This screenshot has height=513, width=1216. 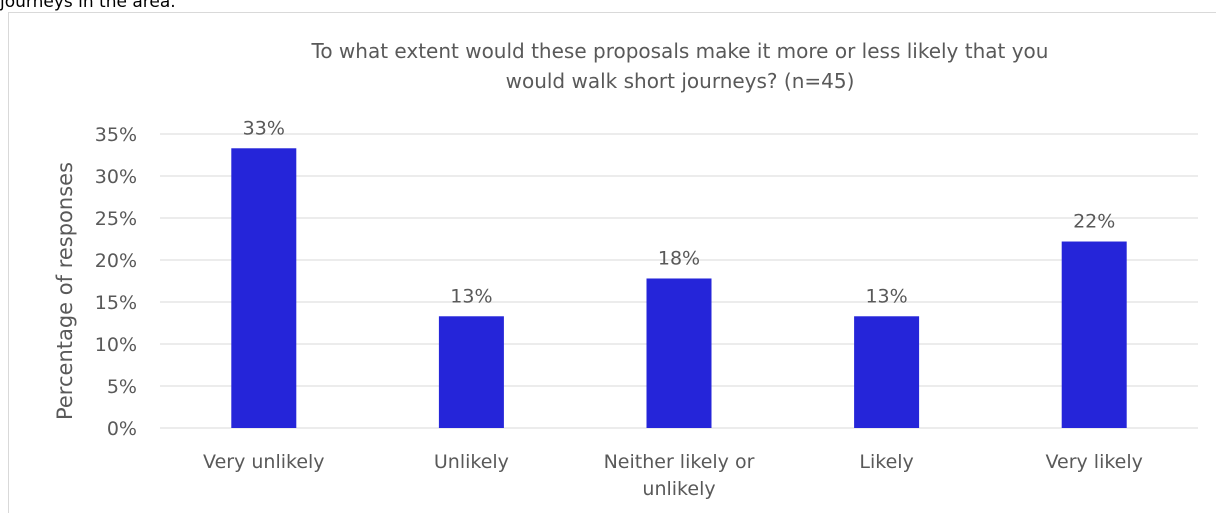 What do you see at coordinates (264, 128) in the screenshot?
I see `data-label: 33%` at bounding box center [264, 128].